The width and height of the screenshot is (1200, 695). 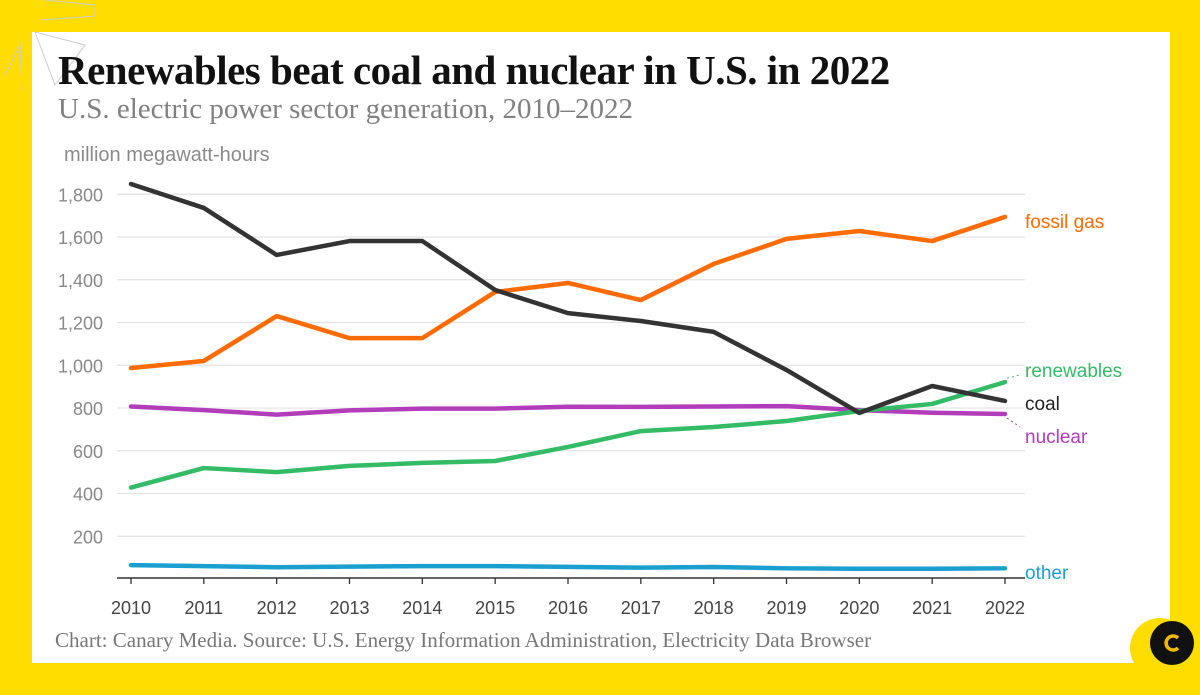 I want to click on x-tick-label: 2018, so click(x=714, y=608).